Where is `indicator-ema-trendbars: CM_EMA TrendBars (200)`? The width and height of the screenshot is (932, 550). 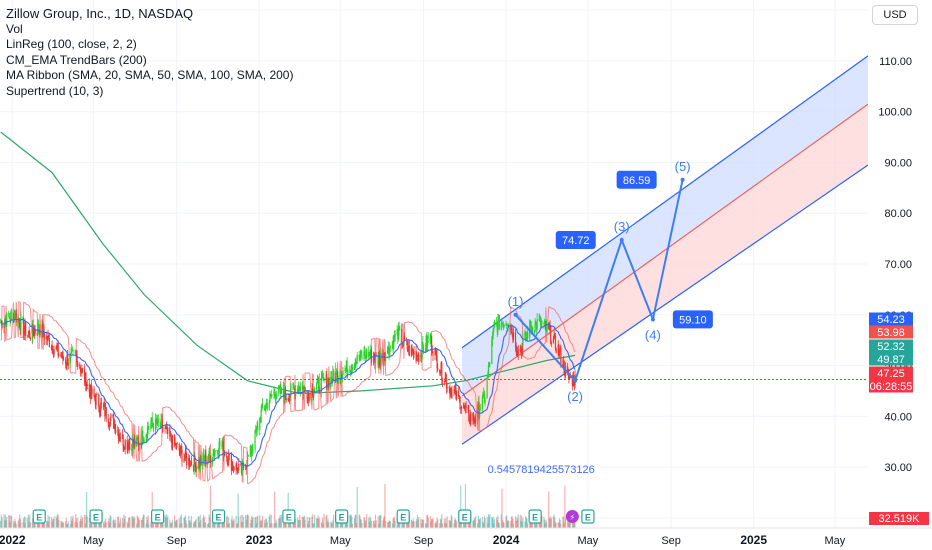
indicator-ema-trendbars: CM_EMA TrendBars (200) is located at coordinates (76, 59).